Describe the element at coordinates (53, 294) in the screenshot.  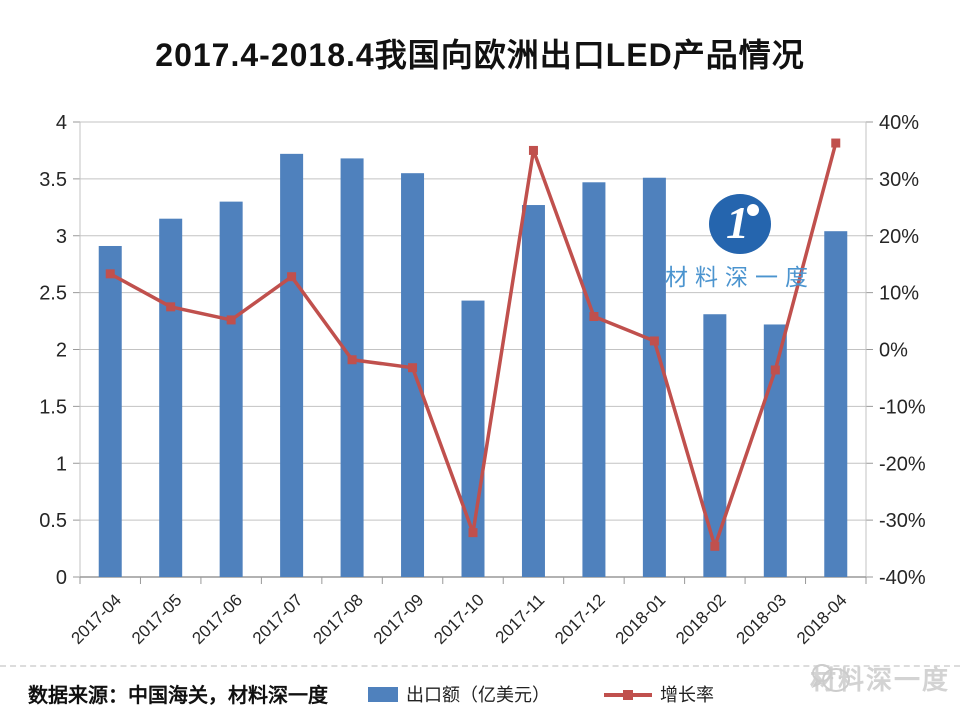
I see `left-axis-label: 2.5` at that location.